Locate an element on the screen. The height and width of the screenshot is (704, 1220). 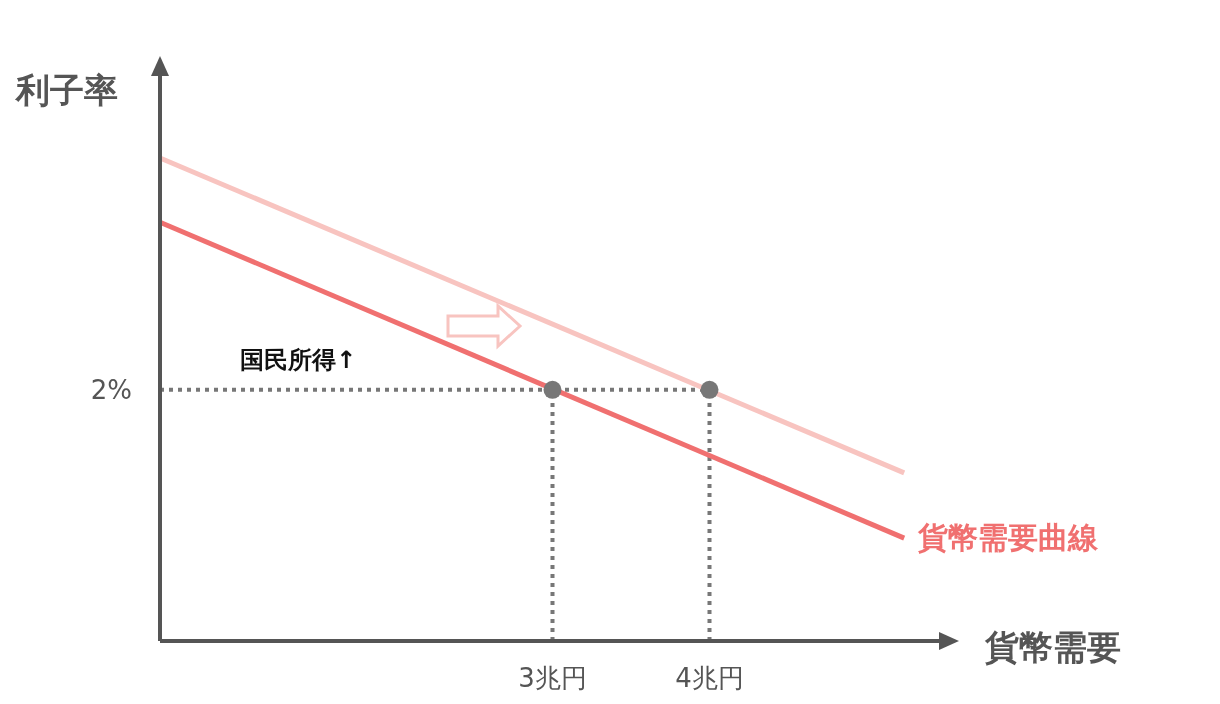
x-tick-label: 4兆円 is located at coordinates (709, 678).